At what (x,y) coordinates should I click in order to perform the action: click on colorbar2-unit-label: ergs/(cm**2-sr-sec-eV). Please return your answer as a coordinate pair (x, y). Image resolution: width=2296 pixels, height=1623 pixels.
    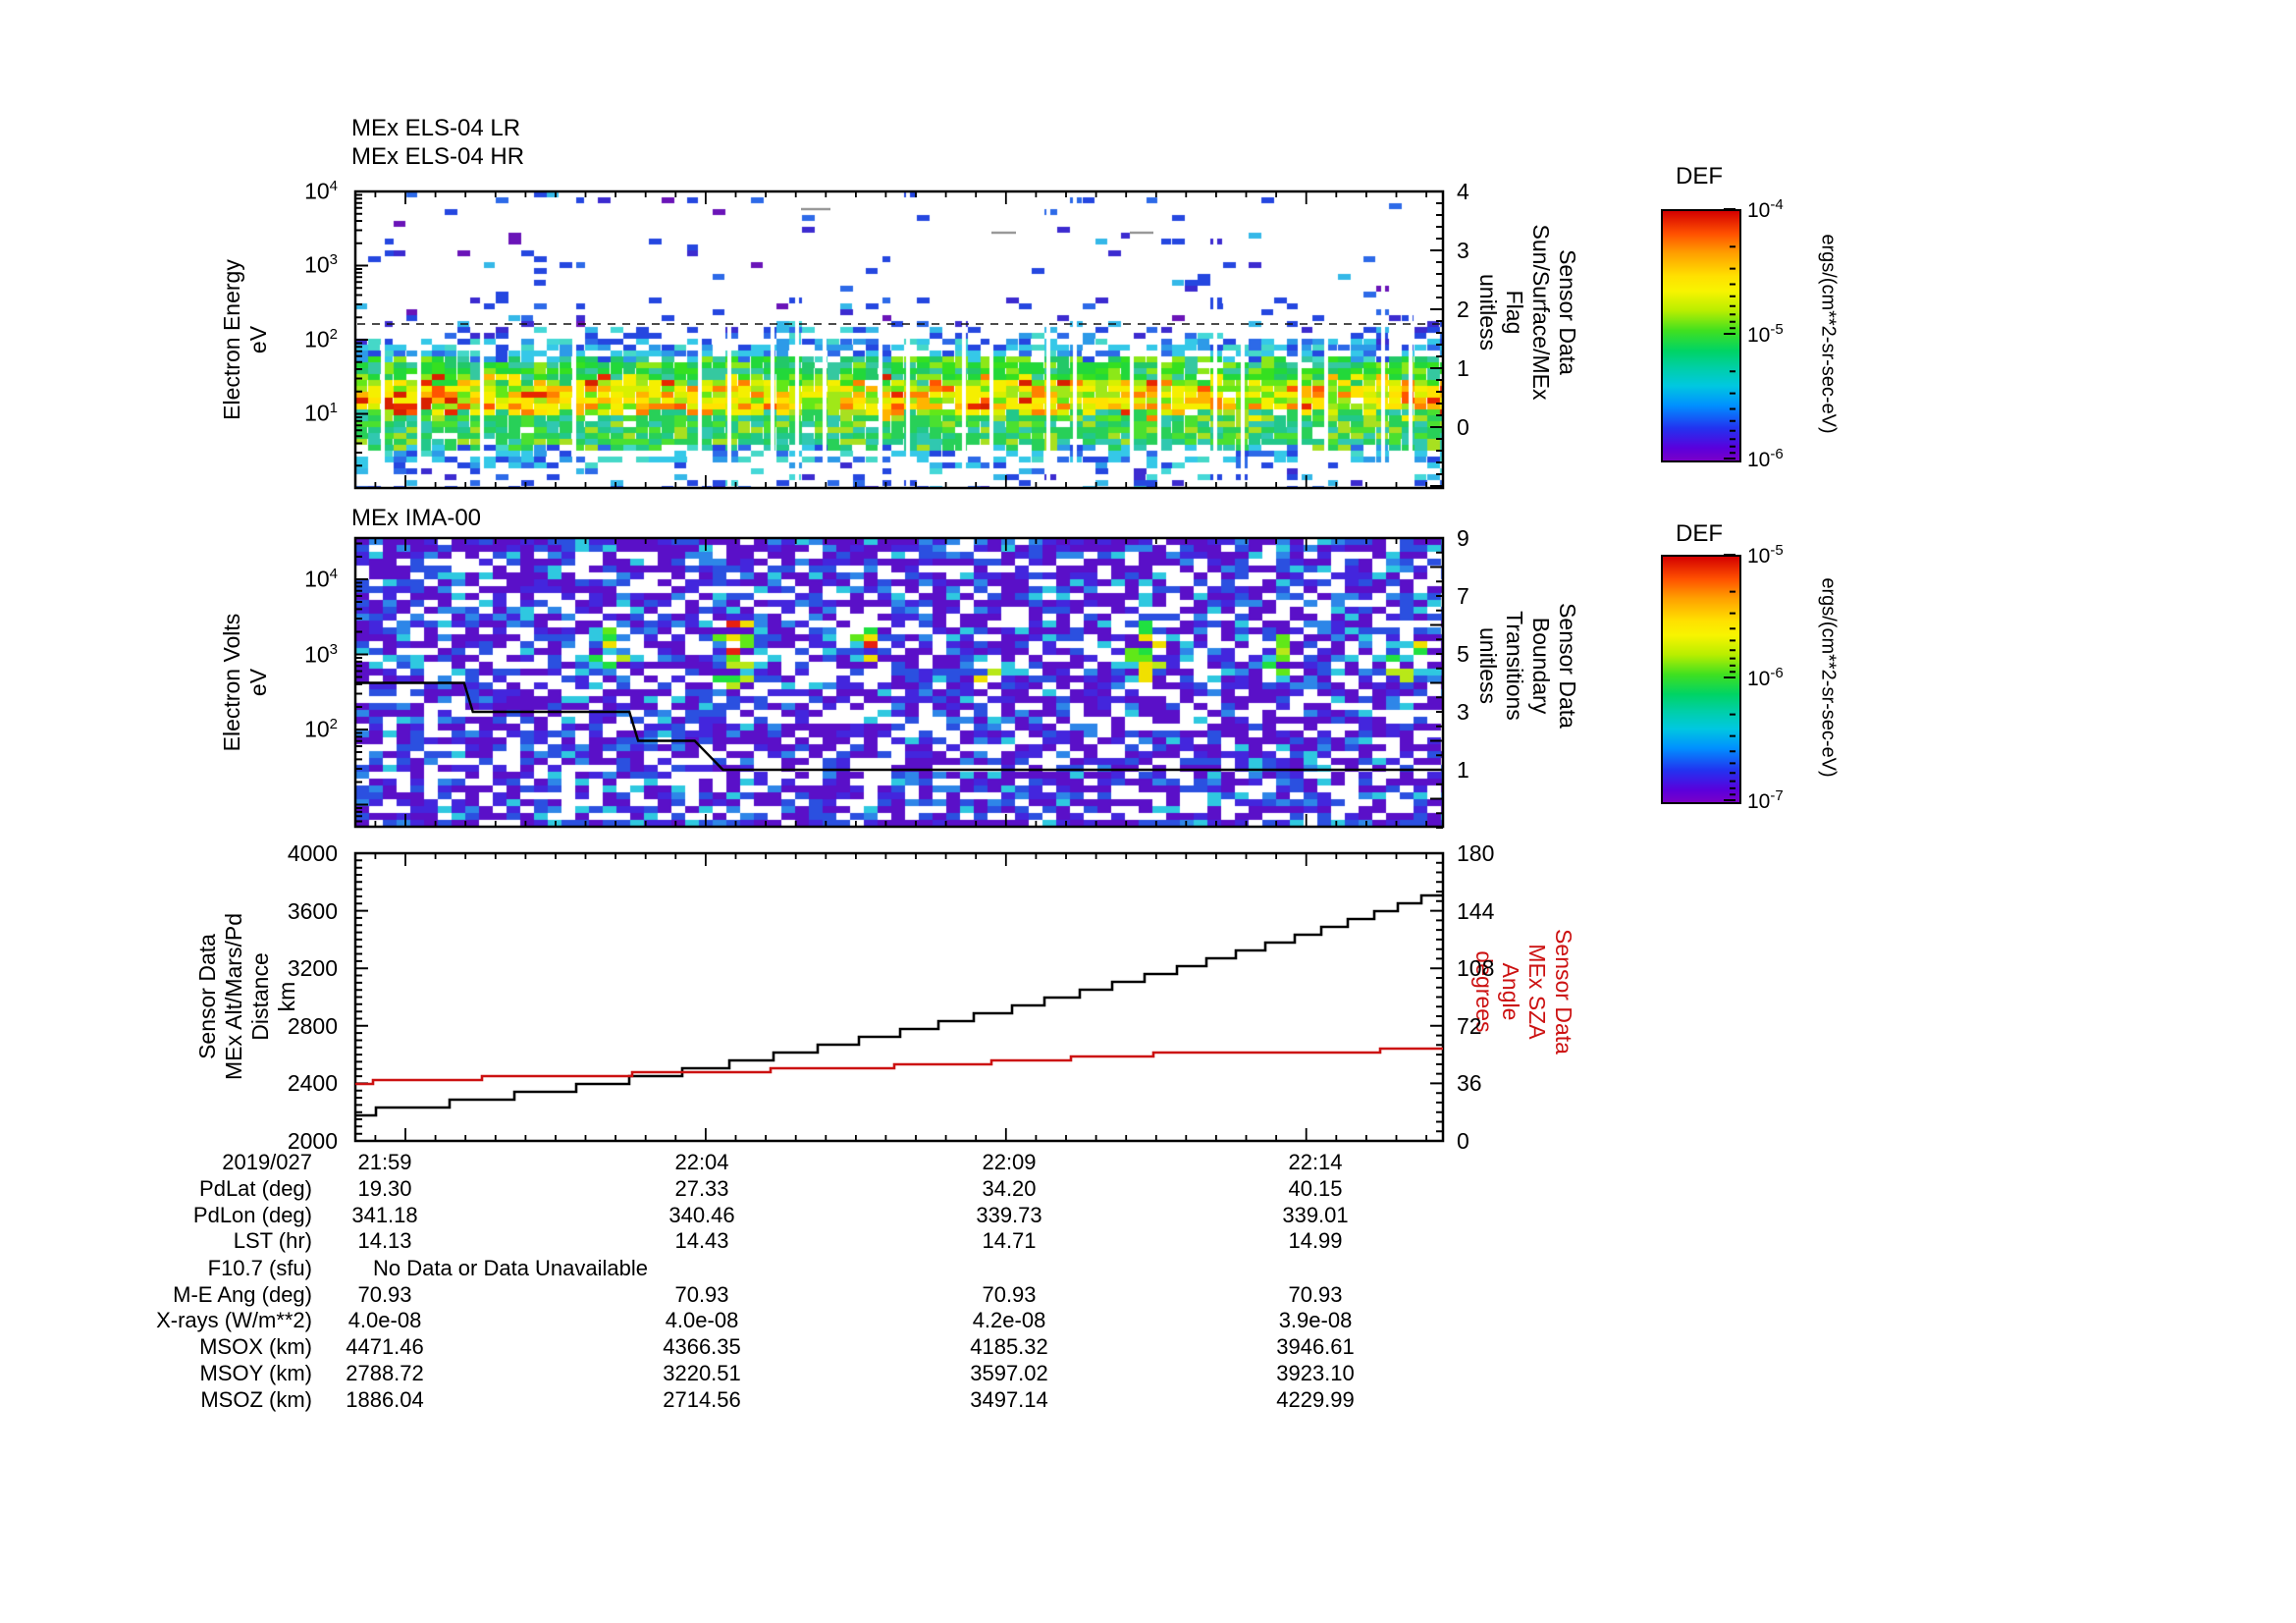
    Looking at the image, I should click on (1829, 677).